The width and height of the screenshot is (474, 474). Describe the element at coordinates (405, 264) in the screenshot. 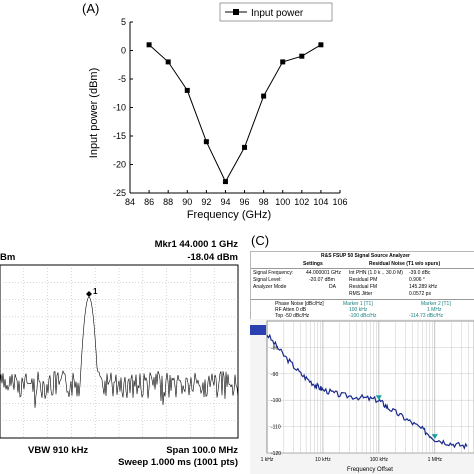

I see `residual-heading: Residual Noise (T1 w/o spurs)` at that location.